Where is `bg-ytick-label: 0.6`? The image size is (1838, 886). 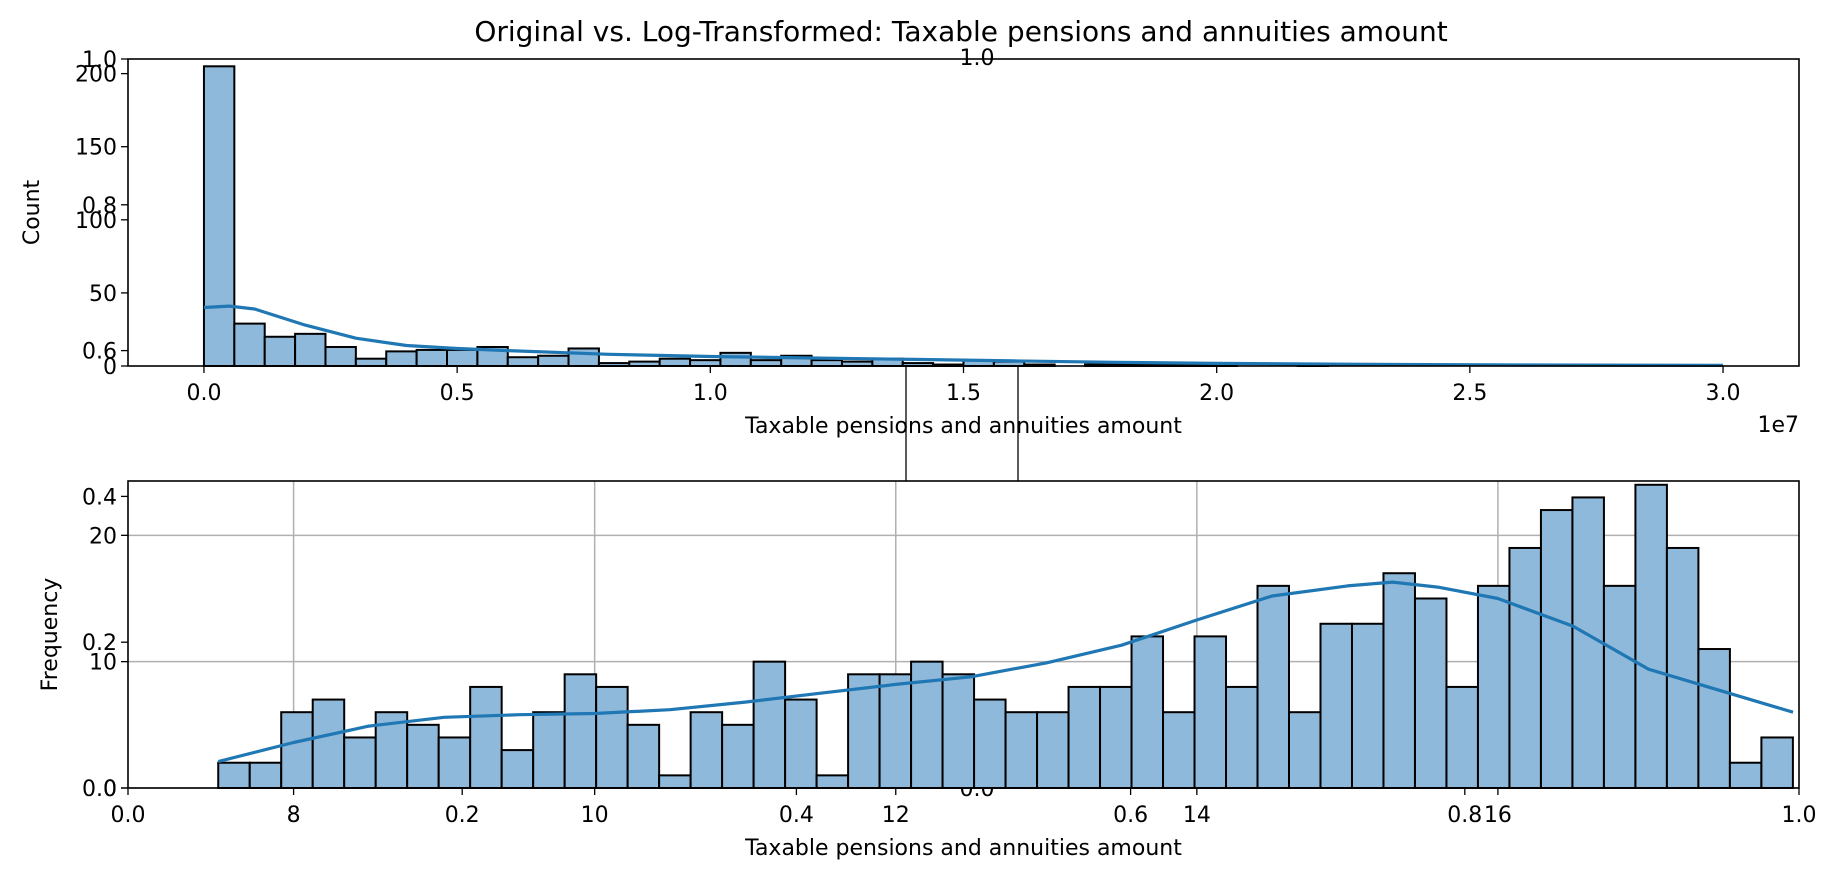
bg-ytick-label: 0.6 is located at coordinates (99, 352).